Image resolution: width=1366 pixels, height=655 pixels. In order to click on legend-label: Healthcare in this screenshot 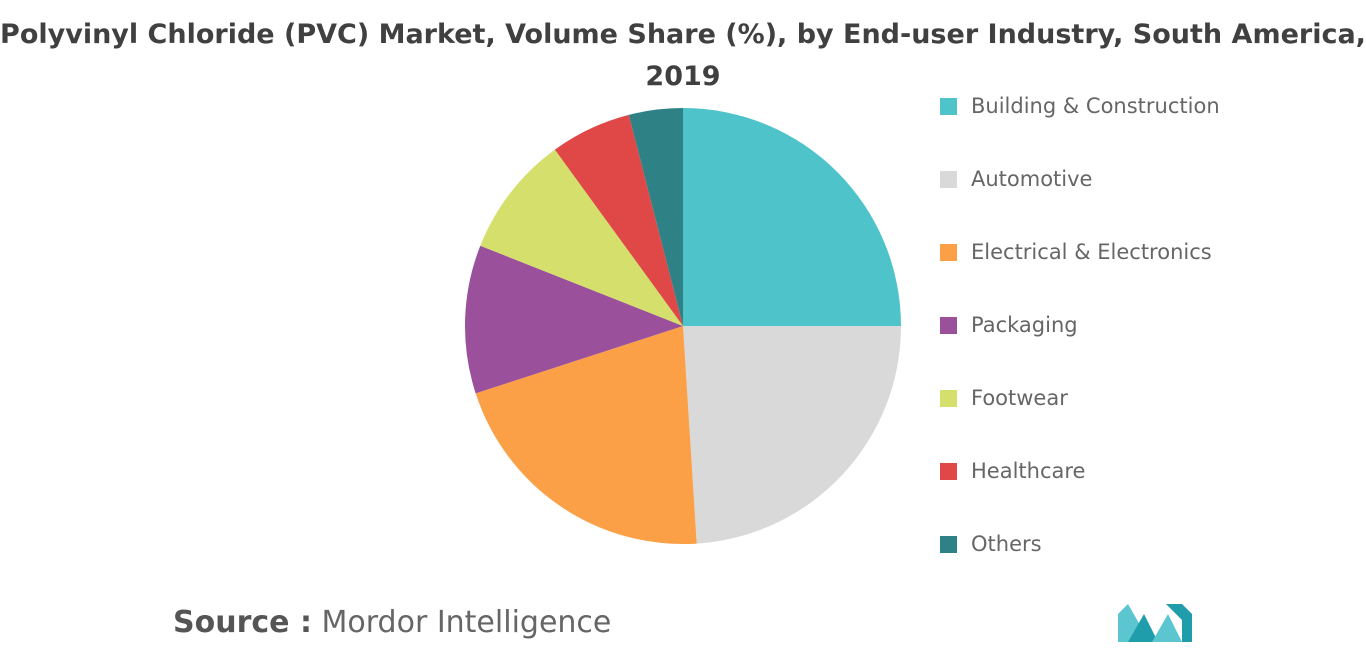, I will do `click(1028, 471)`.